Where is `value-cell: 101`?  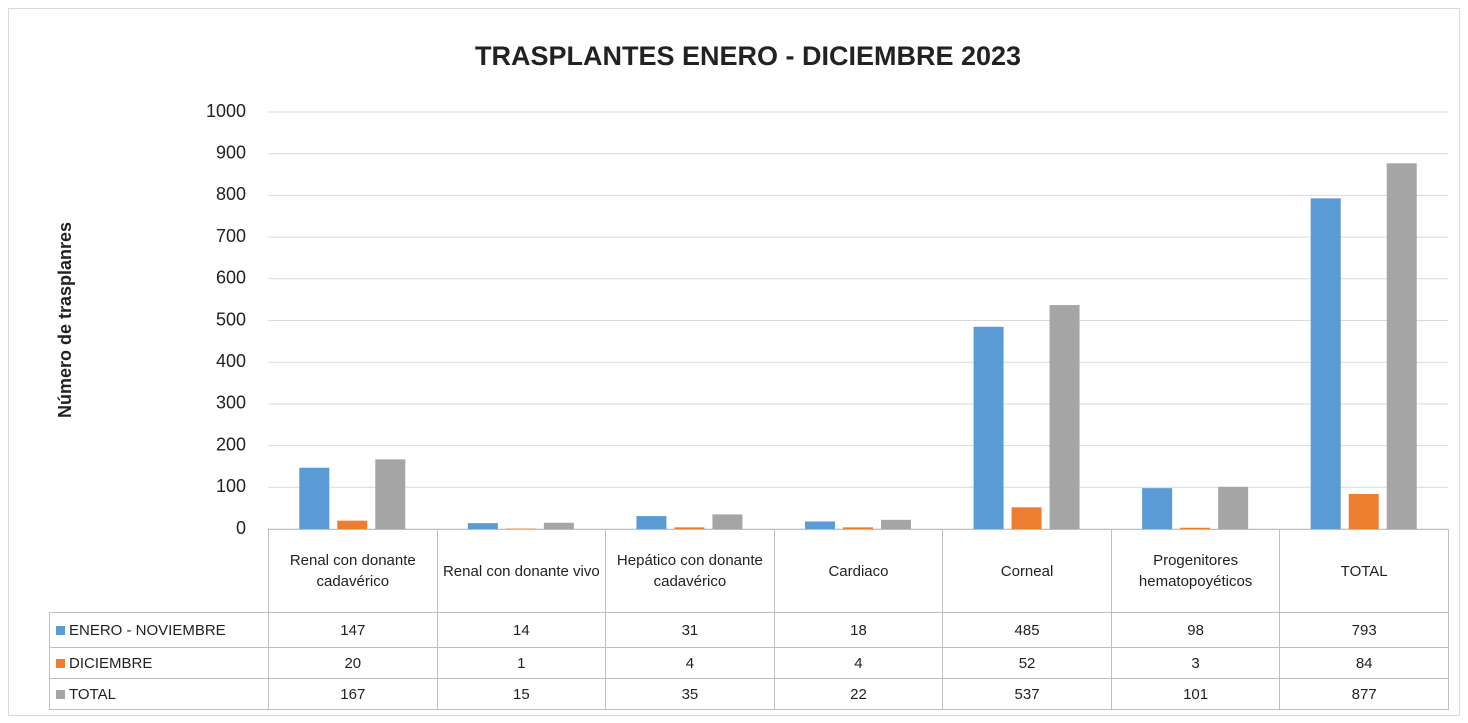 value-cell: 101 is located at coordinates (1195, 694).